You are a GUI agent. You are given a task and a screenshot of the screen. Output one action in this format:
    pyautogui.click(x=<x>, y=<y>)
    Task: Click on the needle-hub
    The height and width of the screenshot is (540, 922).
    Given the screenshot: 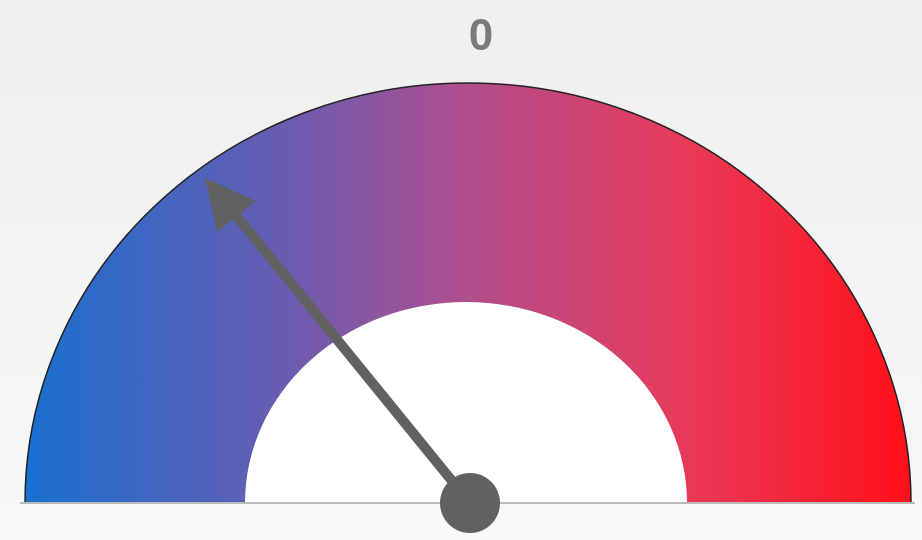 What is the action you would take?
    pyautogui.click(x=470, y=503)
    